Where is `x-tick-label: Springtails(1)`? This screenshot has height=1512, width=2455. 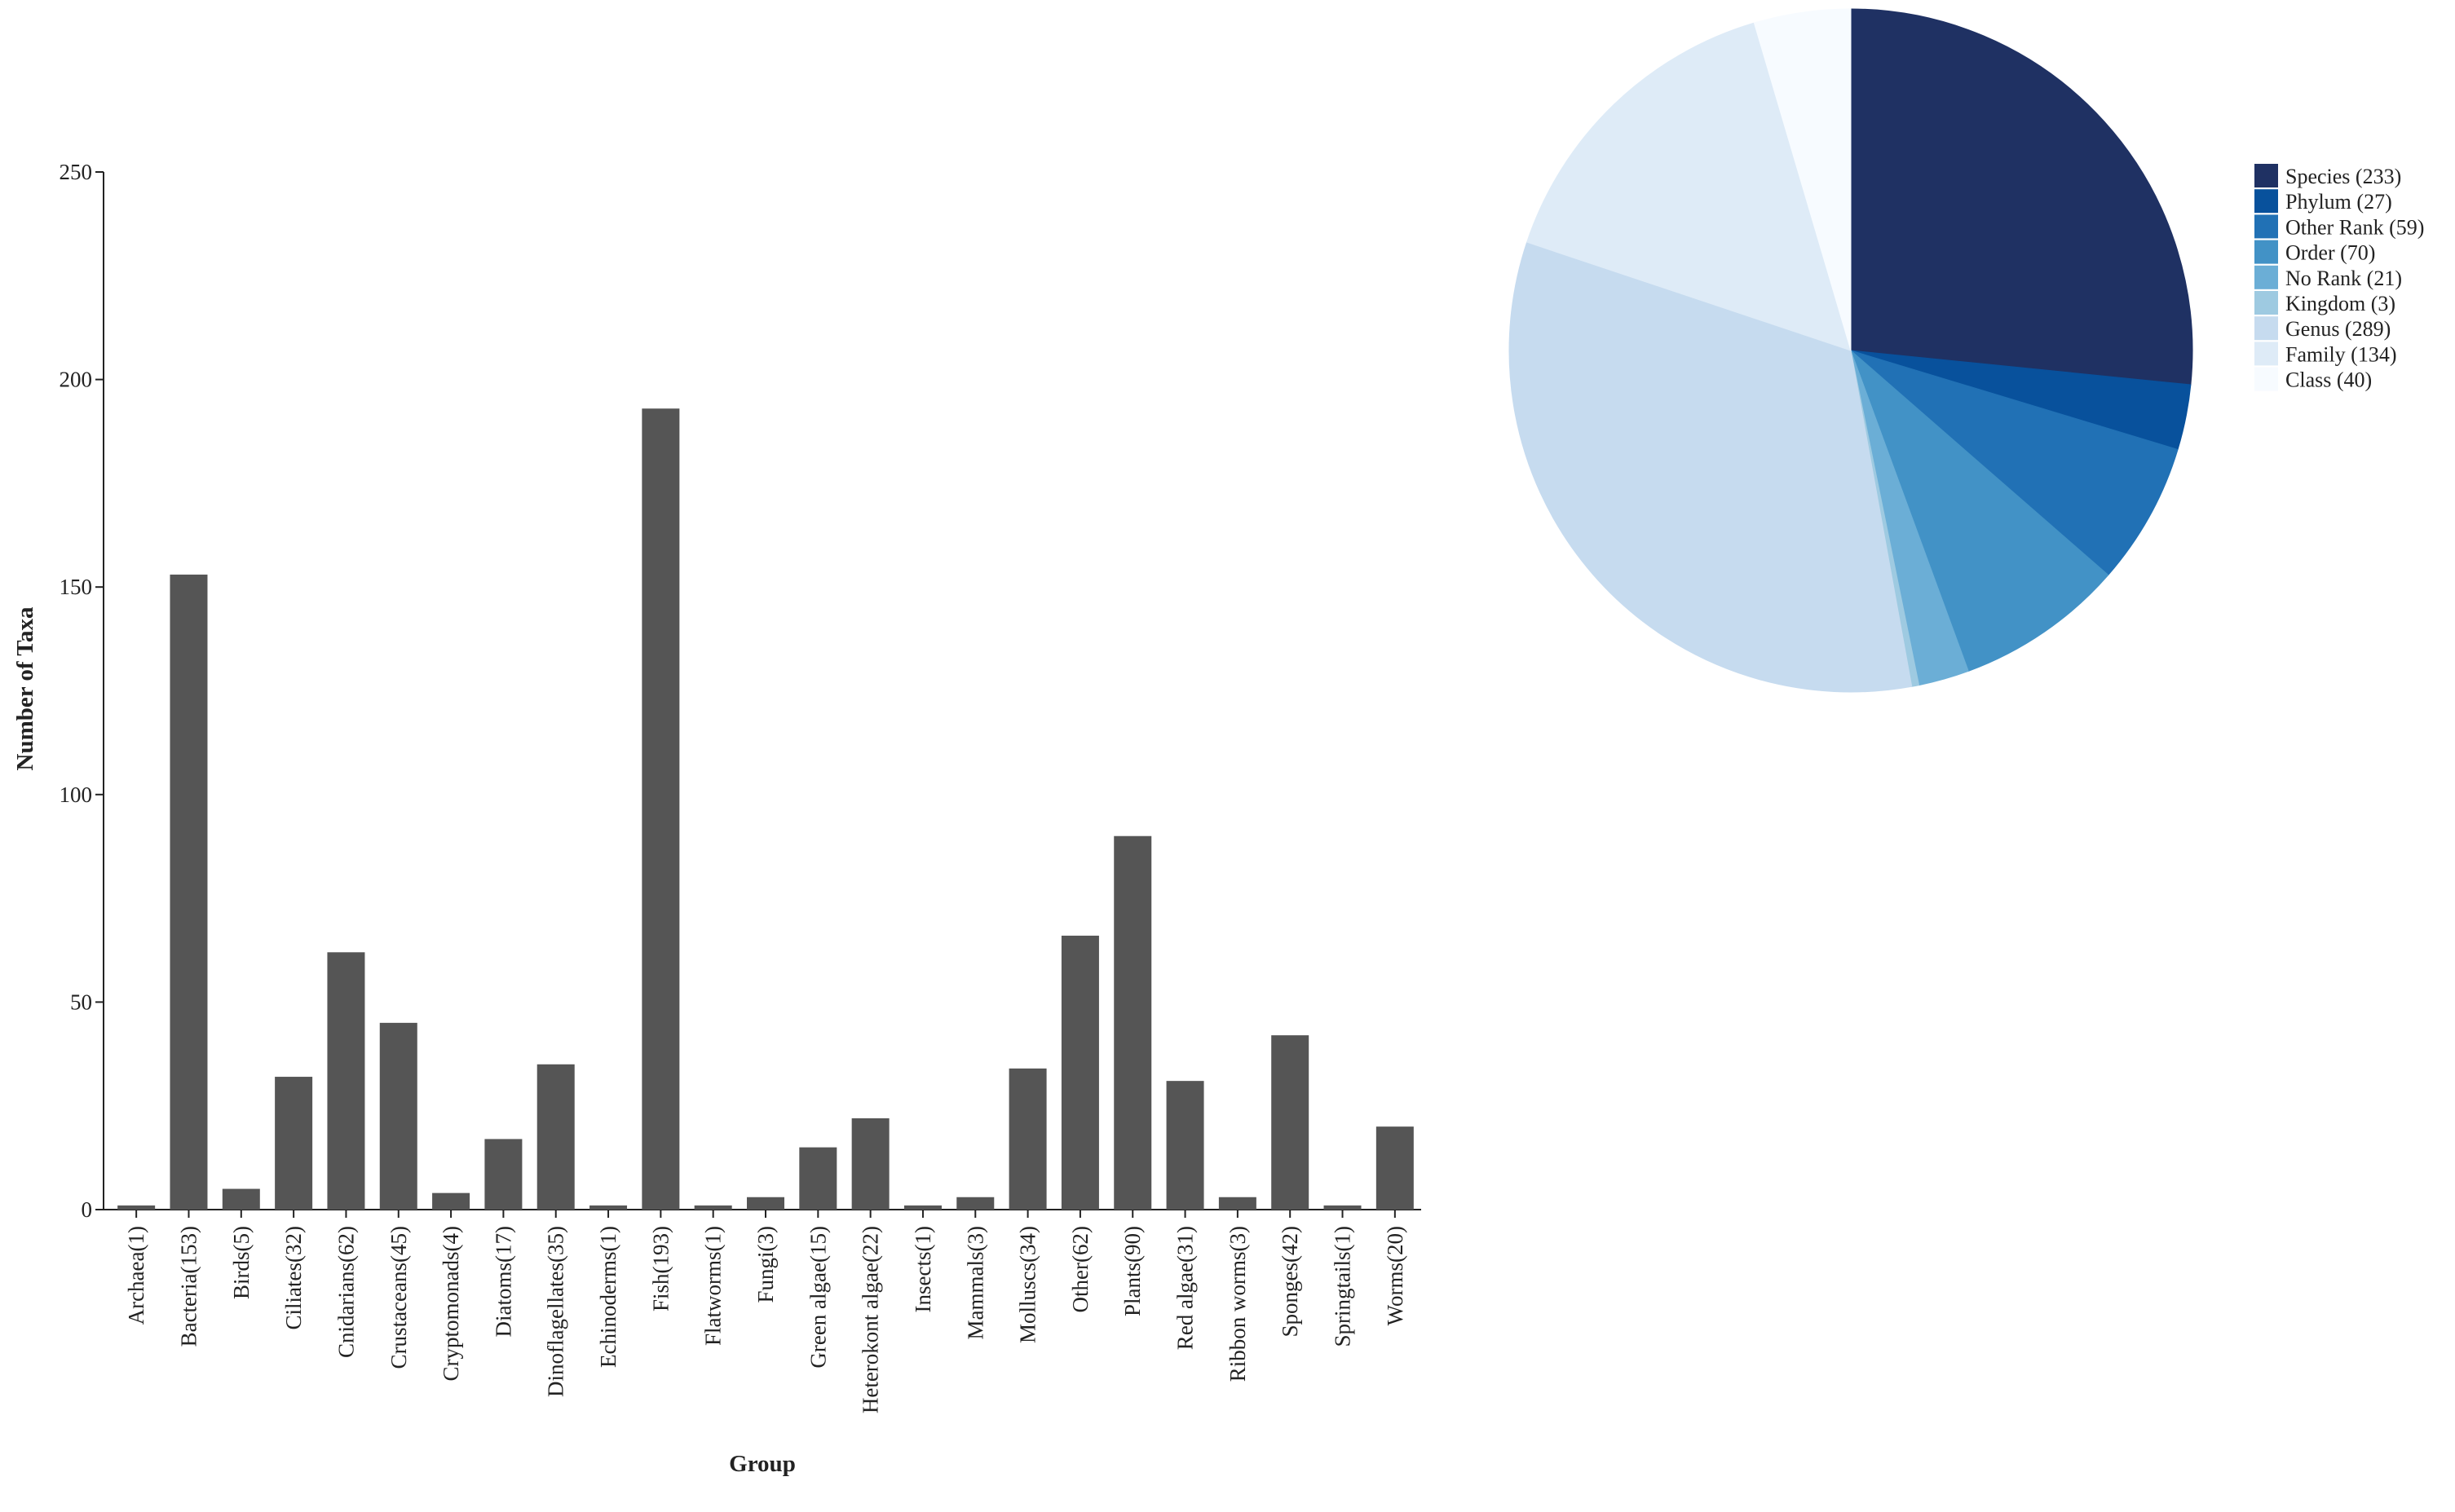
x-tick-label: Springtails(1) is located at coordinates (1343, 1286).